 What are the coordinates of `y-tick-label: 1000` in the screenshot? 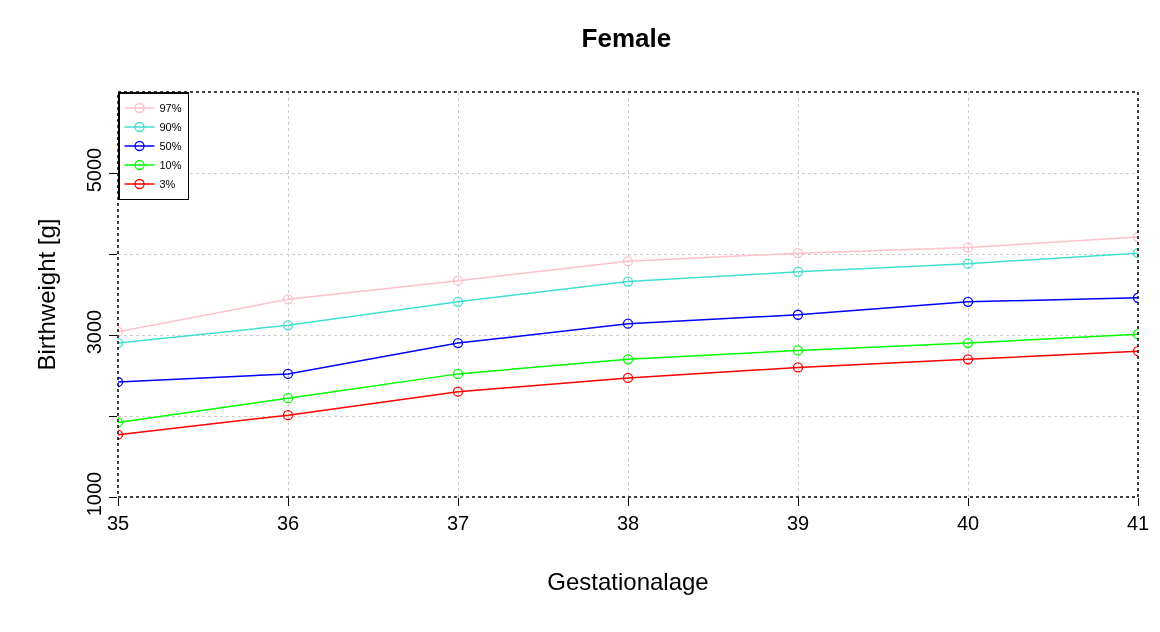 It's located at (94, 494).